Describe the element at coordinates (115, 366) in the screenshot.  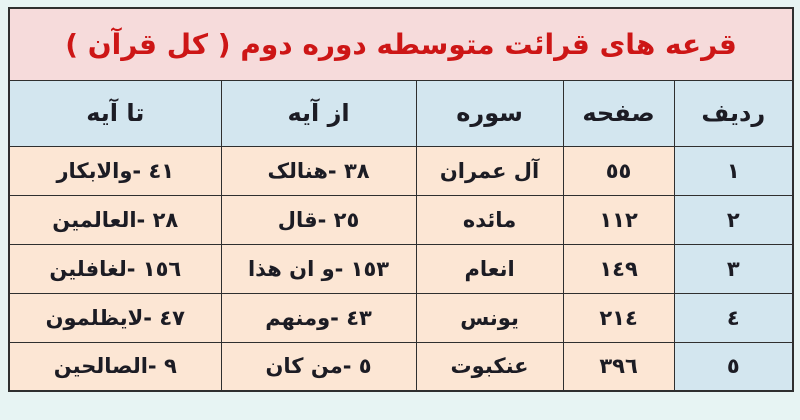
I see `cell-ta-ayeh: ٩ -الصالحین` at that location.